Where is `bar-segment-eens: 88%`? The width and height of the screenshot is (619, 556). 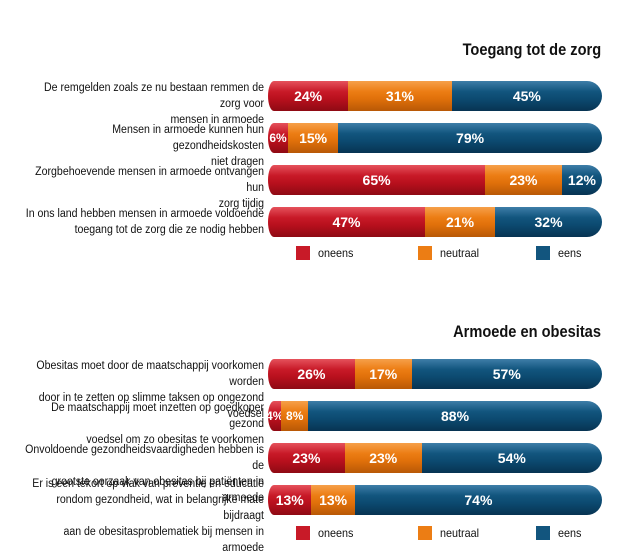
bar-segment-eens: 88% is located at coordinates (455, 416).